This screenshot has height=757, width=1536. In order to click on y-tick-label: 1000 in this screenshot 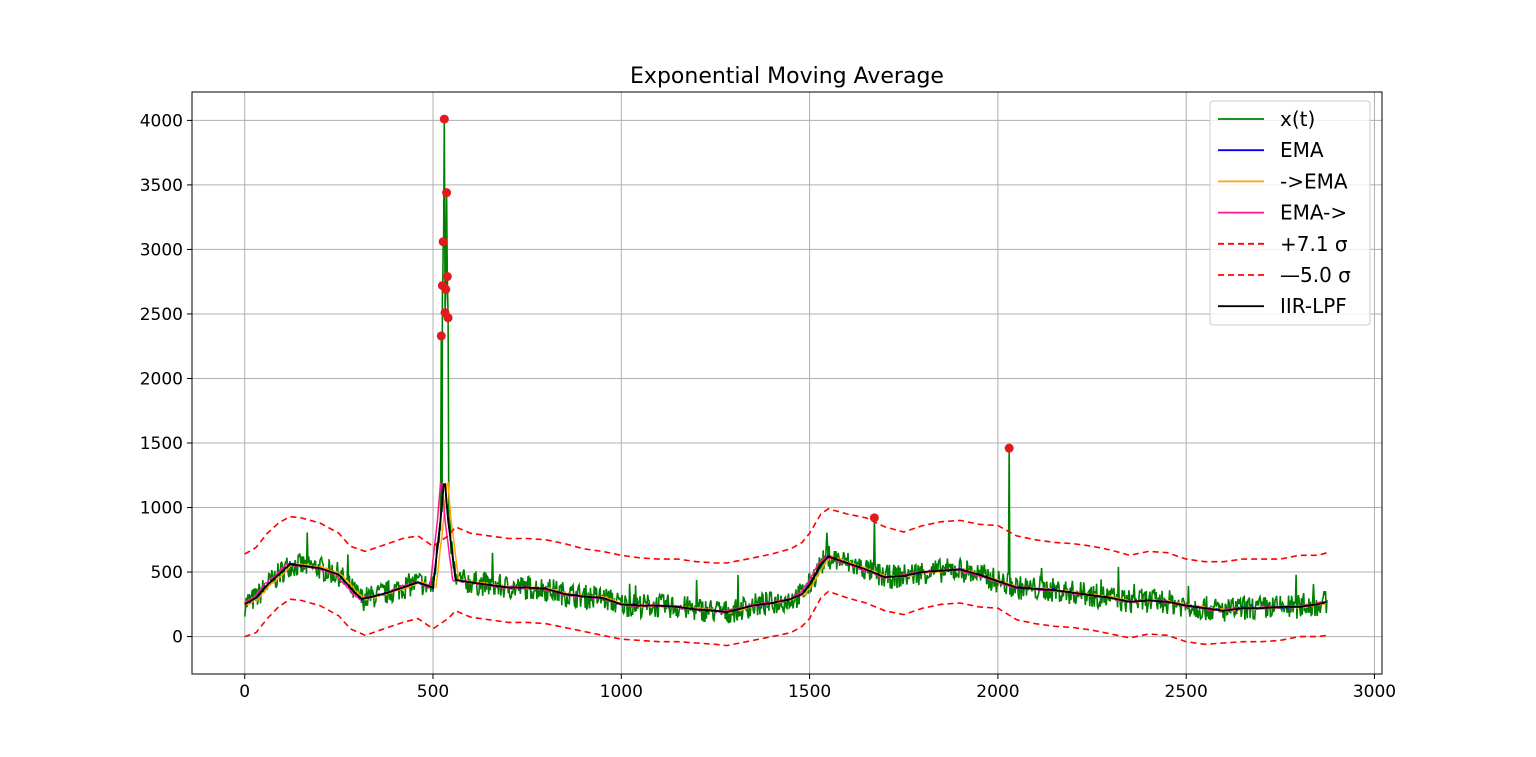, I will do `click(161, 509)`.